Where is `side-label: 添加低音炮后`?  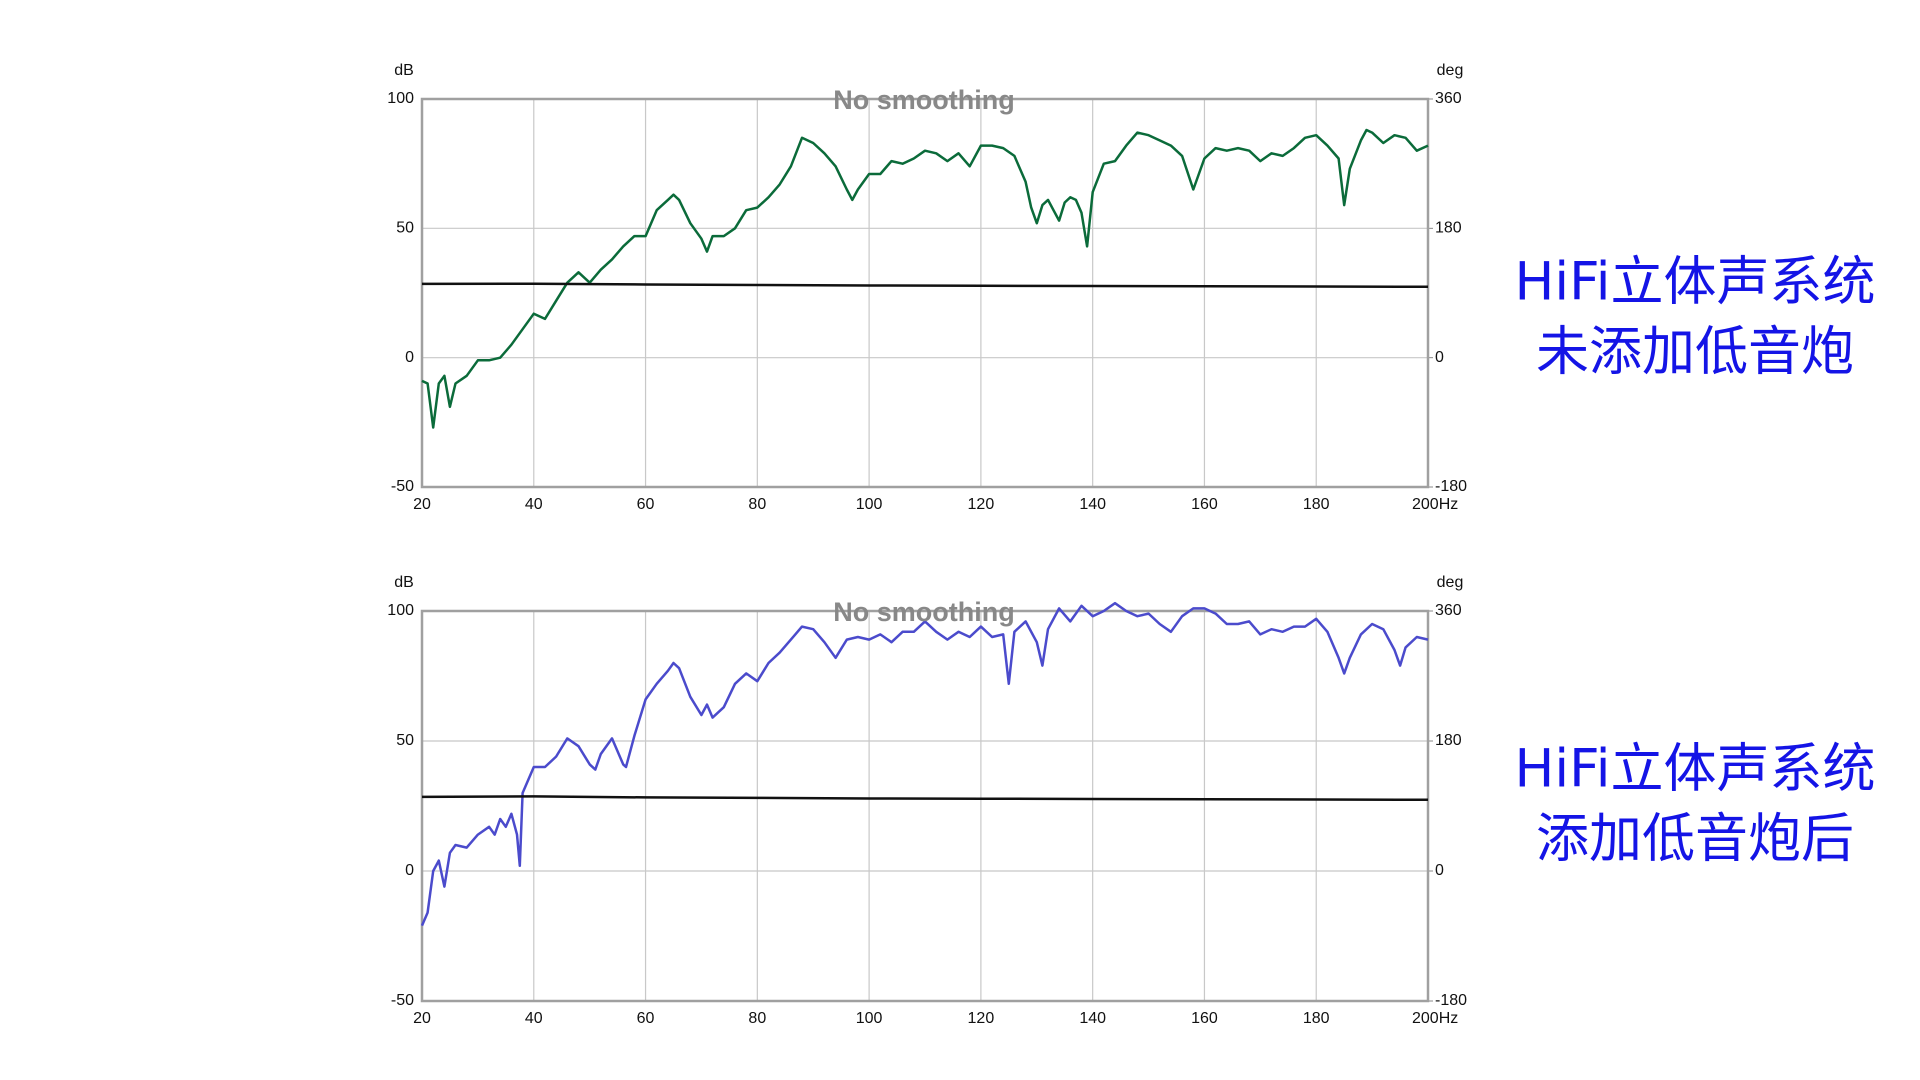 side-label: 添加低音炮后 is located at coordinates (1695, 839).